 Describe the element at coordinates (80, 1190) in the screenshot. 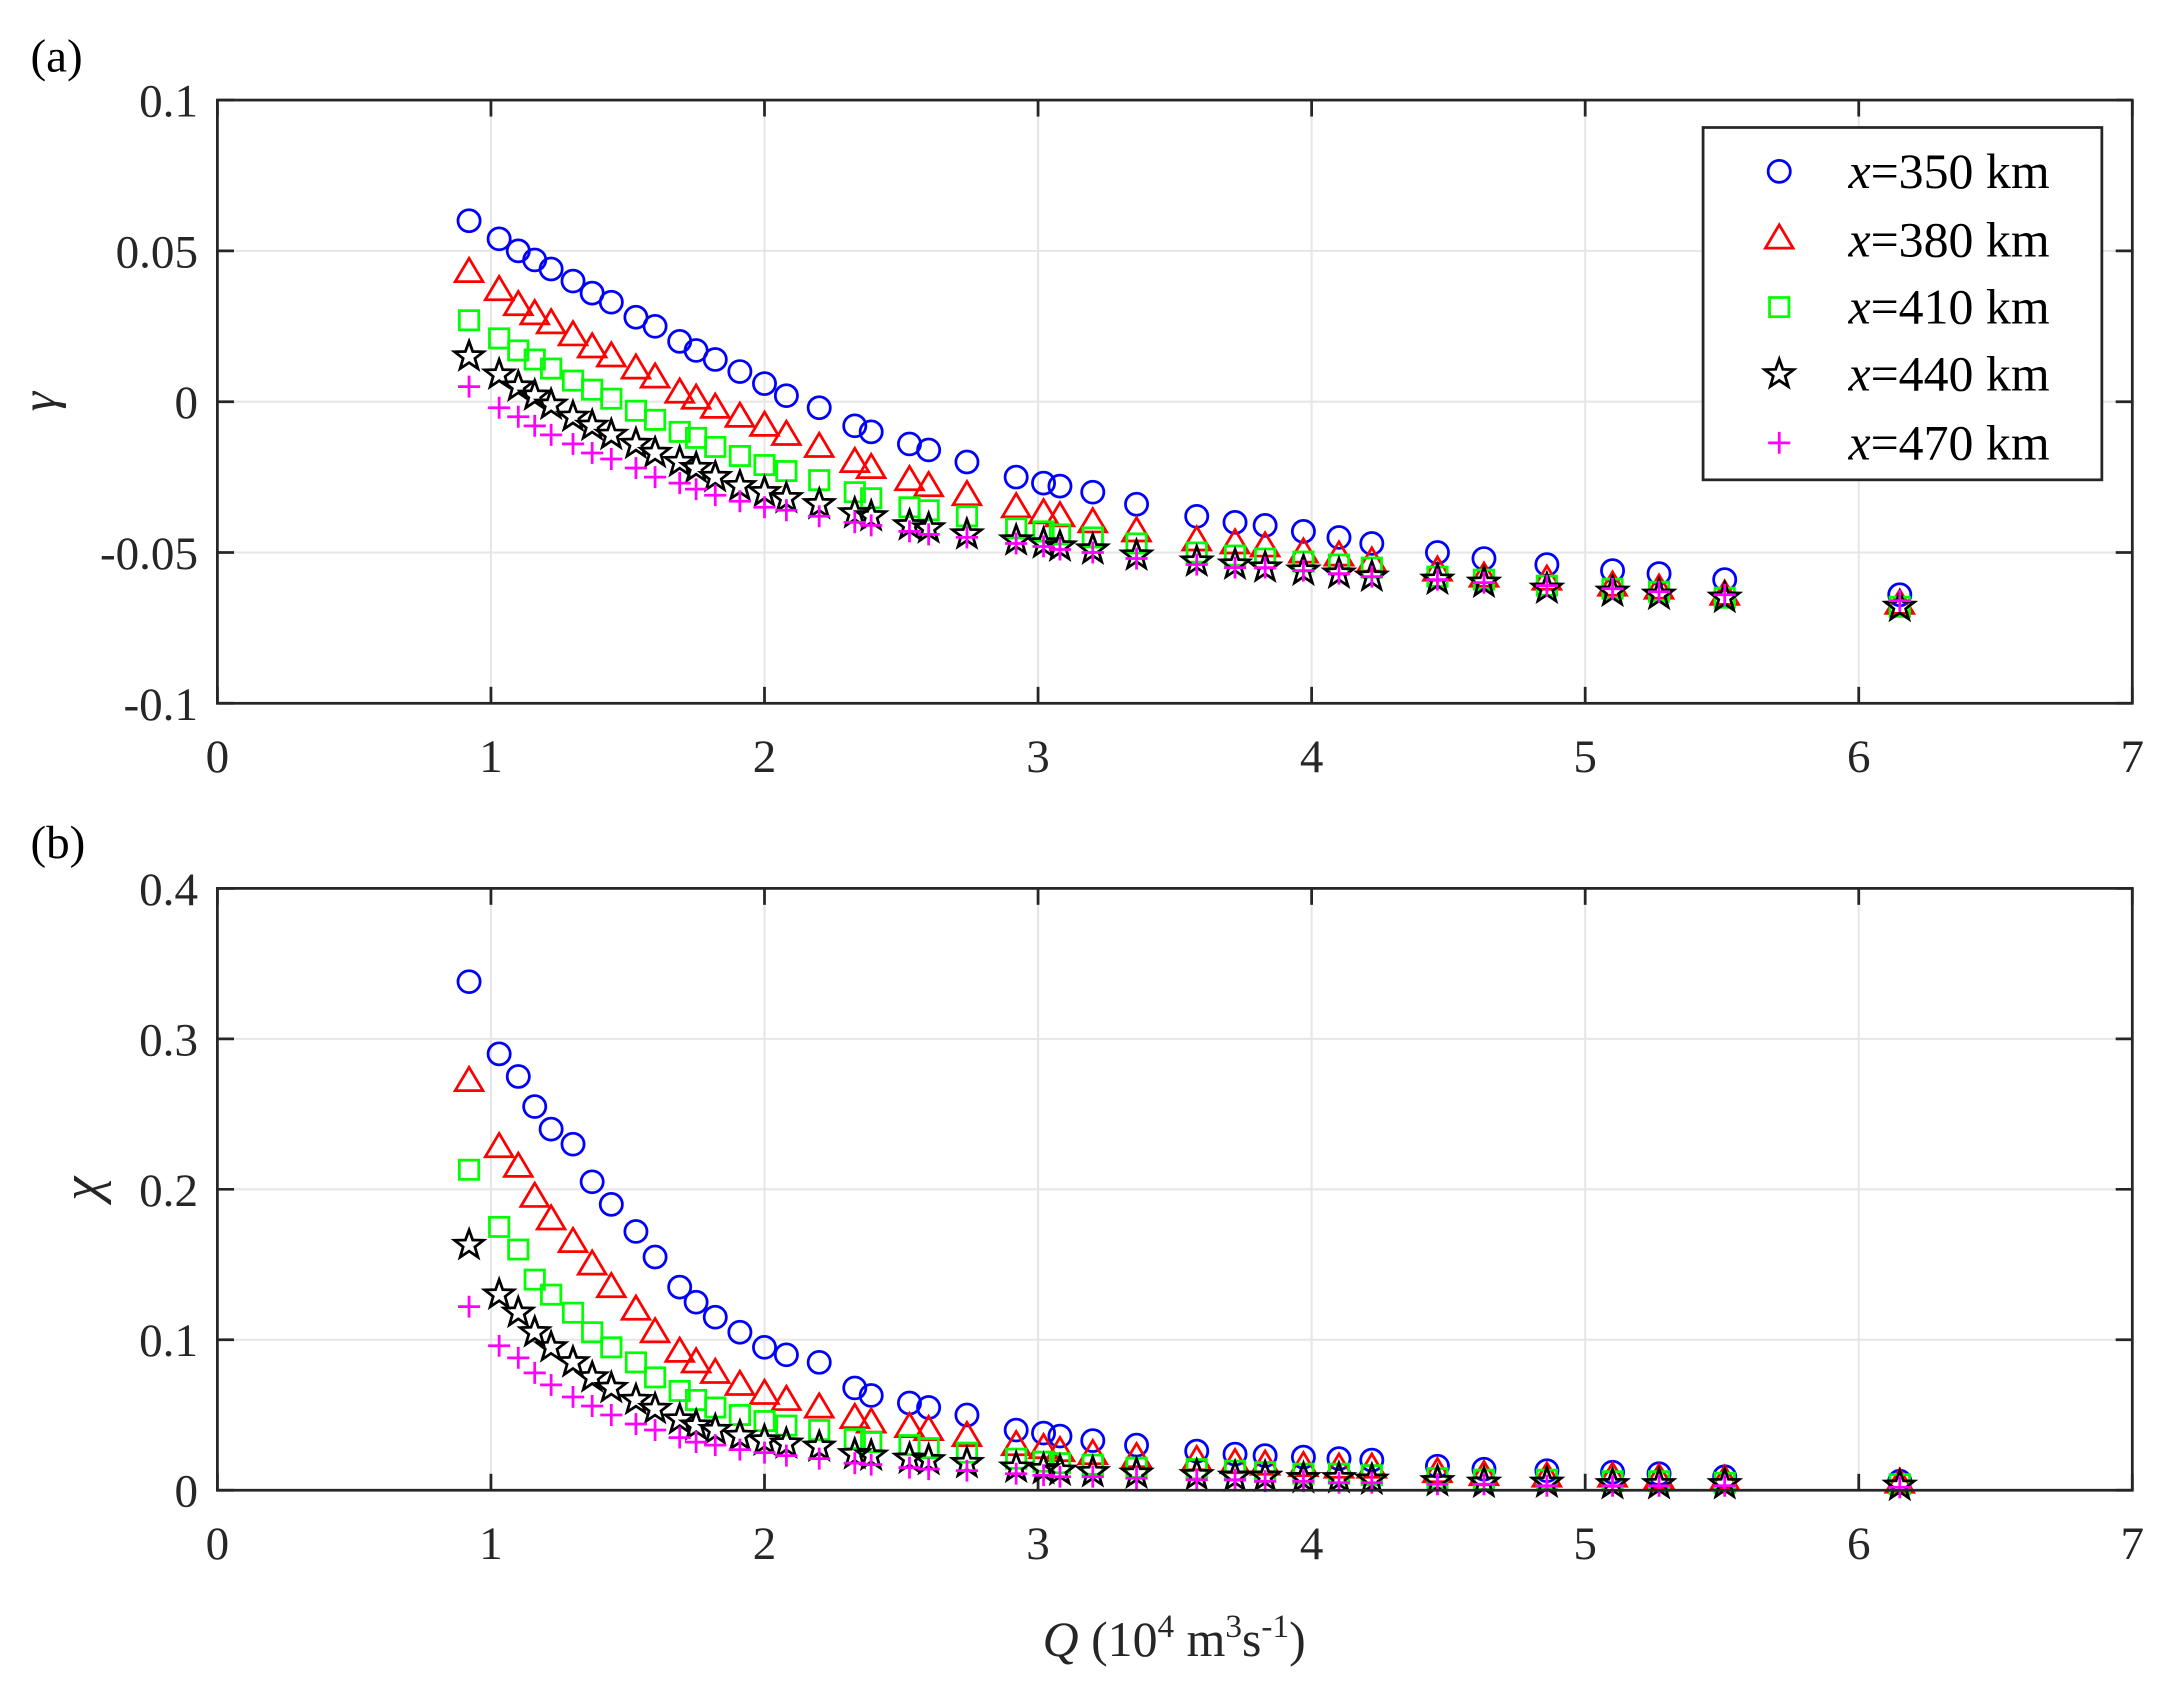

I see `y-axis-label-b: χ` at that location.